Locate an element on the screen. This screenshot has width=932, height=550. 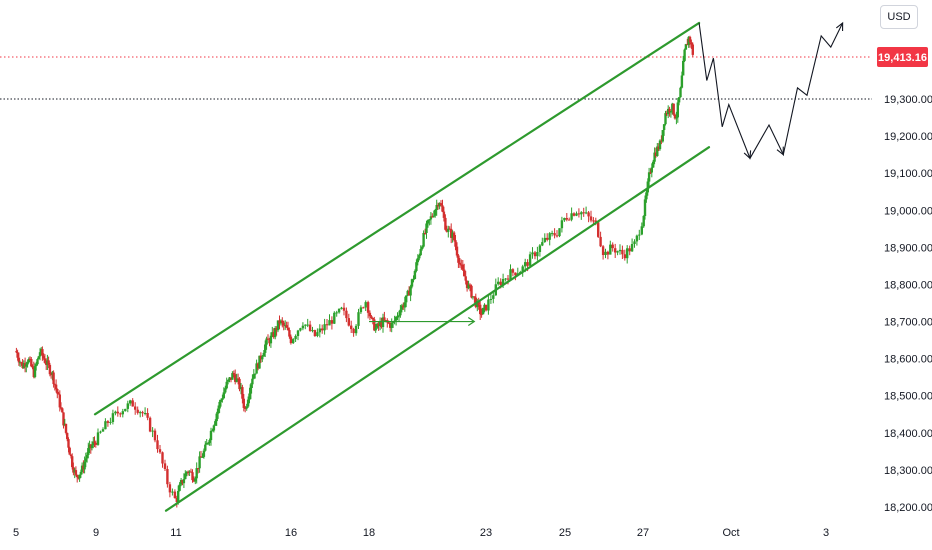
projection-path is located at coordinates (771, 91).